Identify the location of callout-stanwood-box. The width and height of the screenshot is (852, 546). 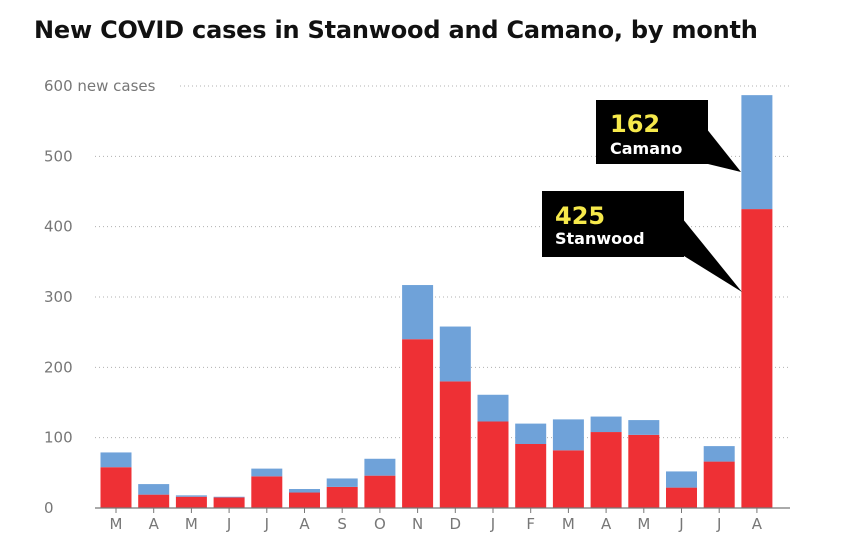
(613, 224).